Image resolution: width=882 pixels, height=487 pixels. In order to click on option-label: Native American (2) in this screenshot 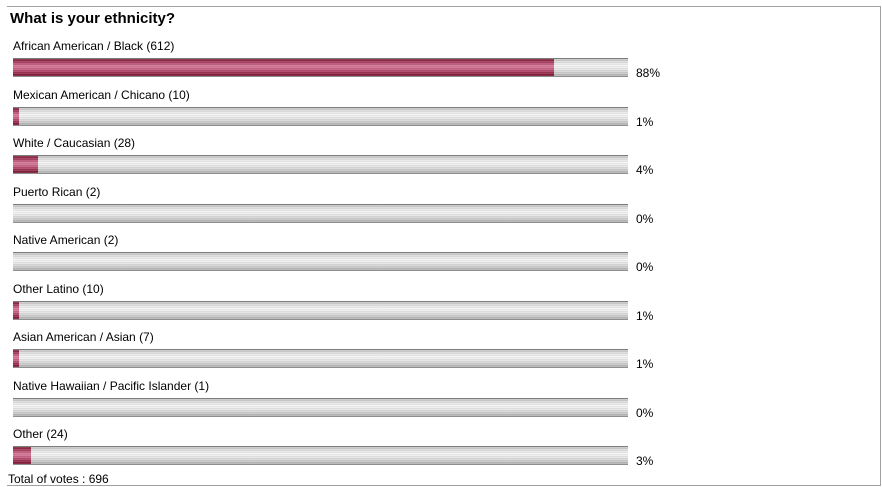, I will do `click(66, 240)`.